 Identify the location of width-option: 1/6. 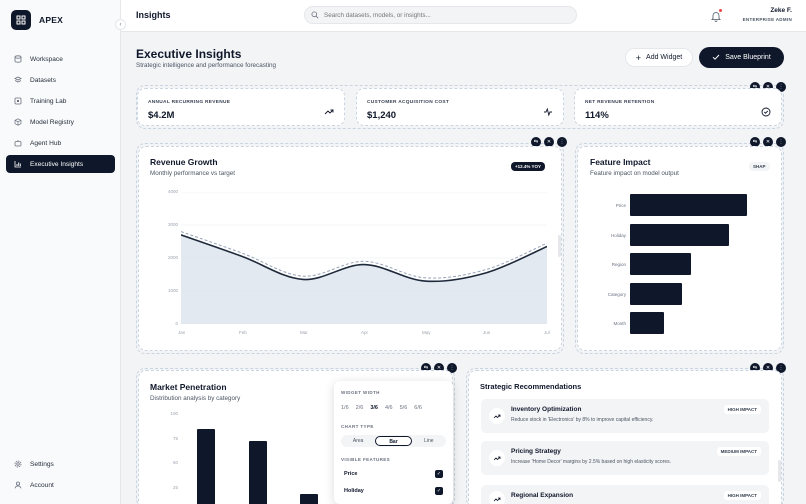
(345, 408).